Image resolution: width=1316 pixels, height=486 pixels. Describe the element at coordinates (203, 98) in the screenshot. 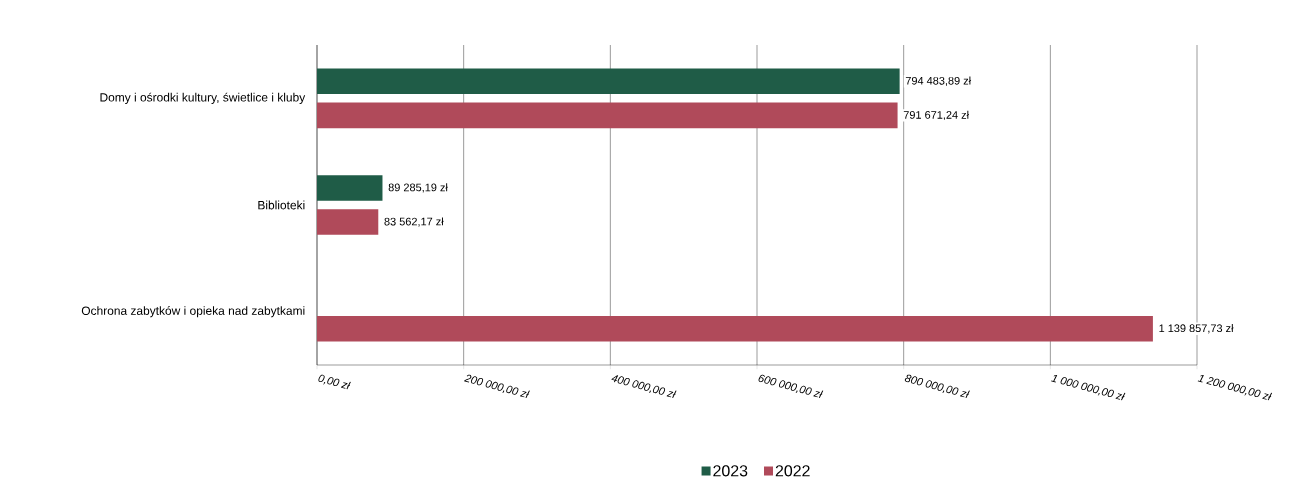

I see `y-tick-label: Domy i ośrodki kultury, świetlice i kluby` at that location.